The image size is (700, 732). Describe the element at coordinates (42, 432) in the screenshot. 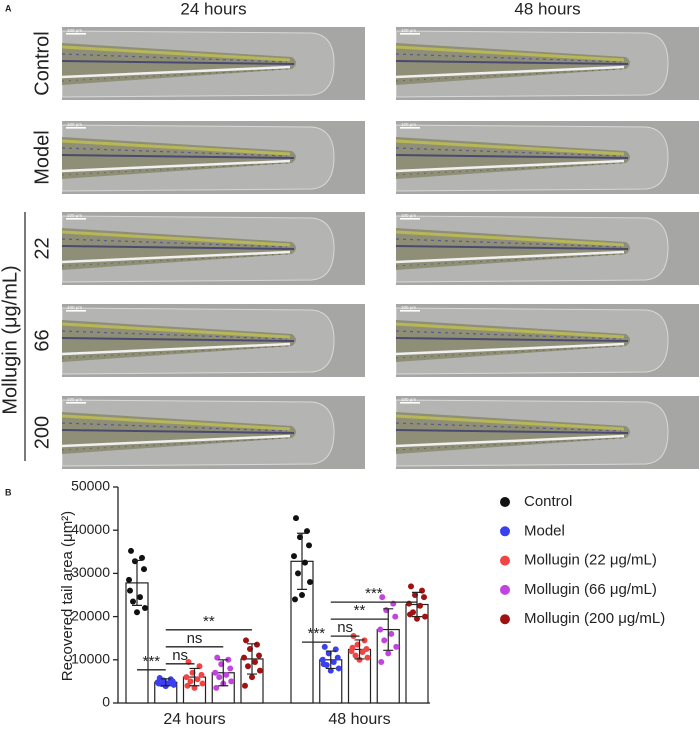

I see `row-label: 200` at that location.